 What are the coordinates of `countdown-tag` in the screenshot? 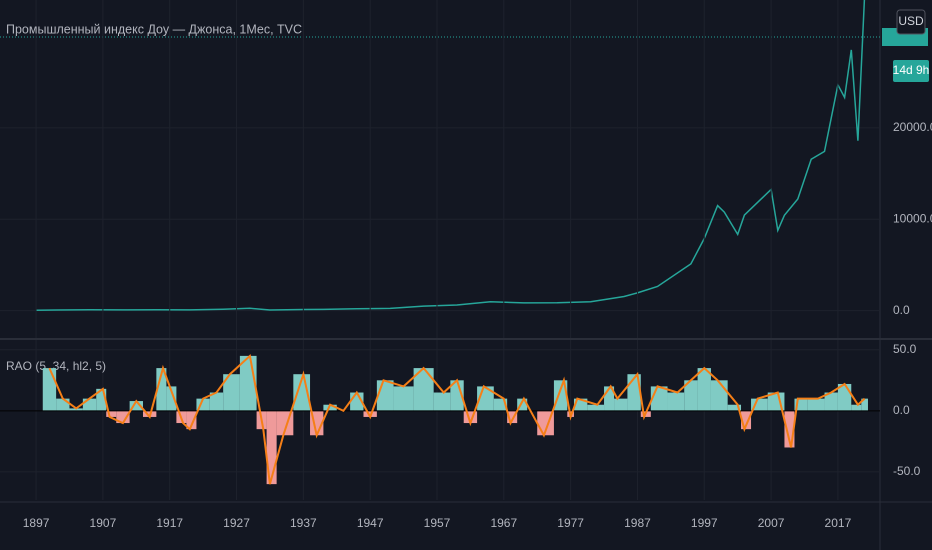 It's located at (911, 71).